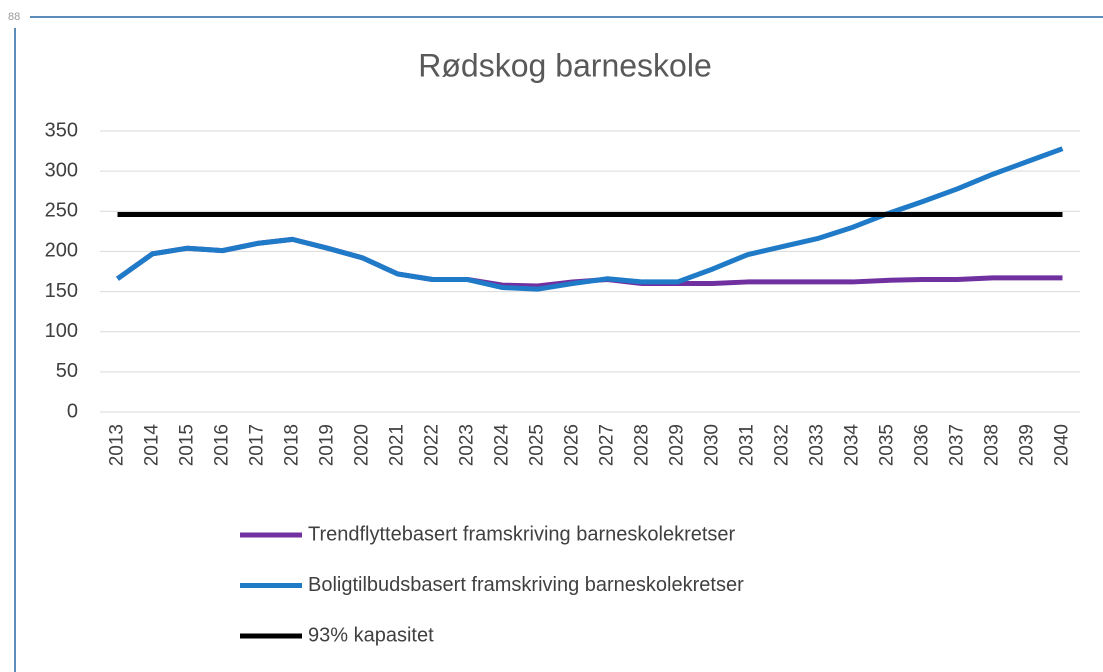 Image resolution: width=1103 pixels, height=672 pixels. Describe the element at coordinates (887, 445) in the screenshot. I see `x-tick-label: 2035` at that location.